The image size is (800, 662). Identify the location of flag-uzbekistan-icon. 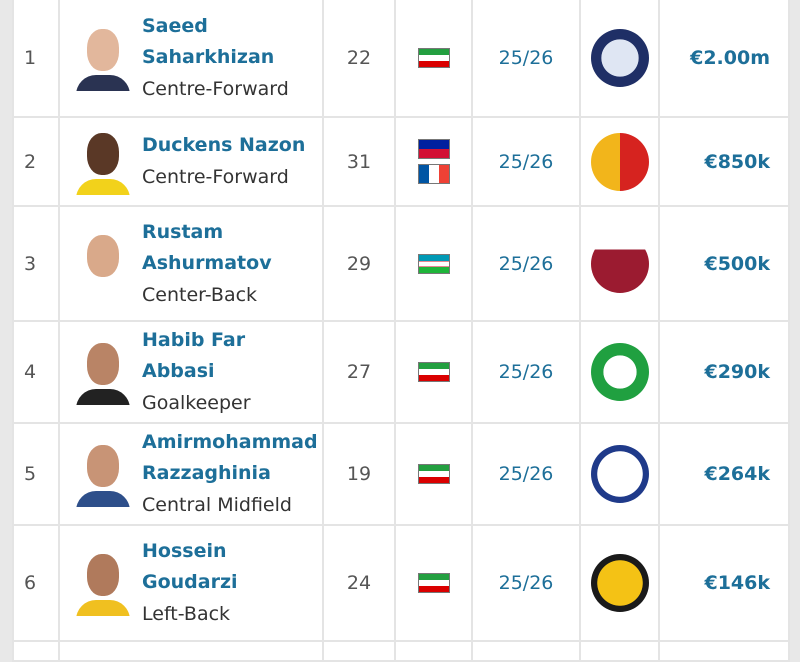
(433, 263).